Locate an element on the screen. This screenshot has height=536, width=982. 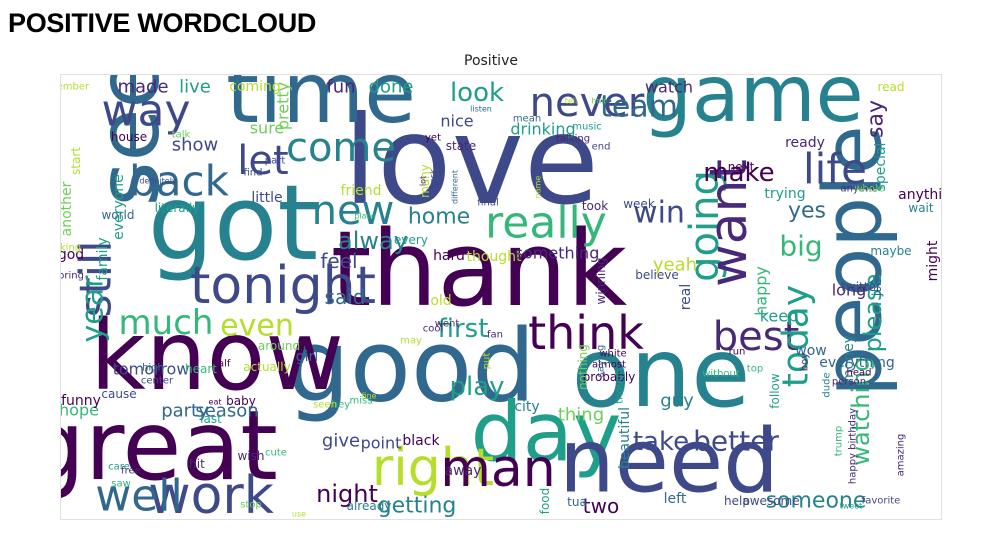
cloud-word: center is located at coordinates (157, 381).